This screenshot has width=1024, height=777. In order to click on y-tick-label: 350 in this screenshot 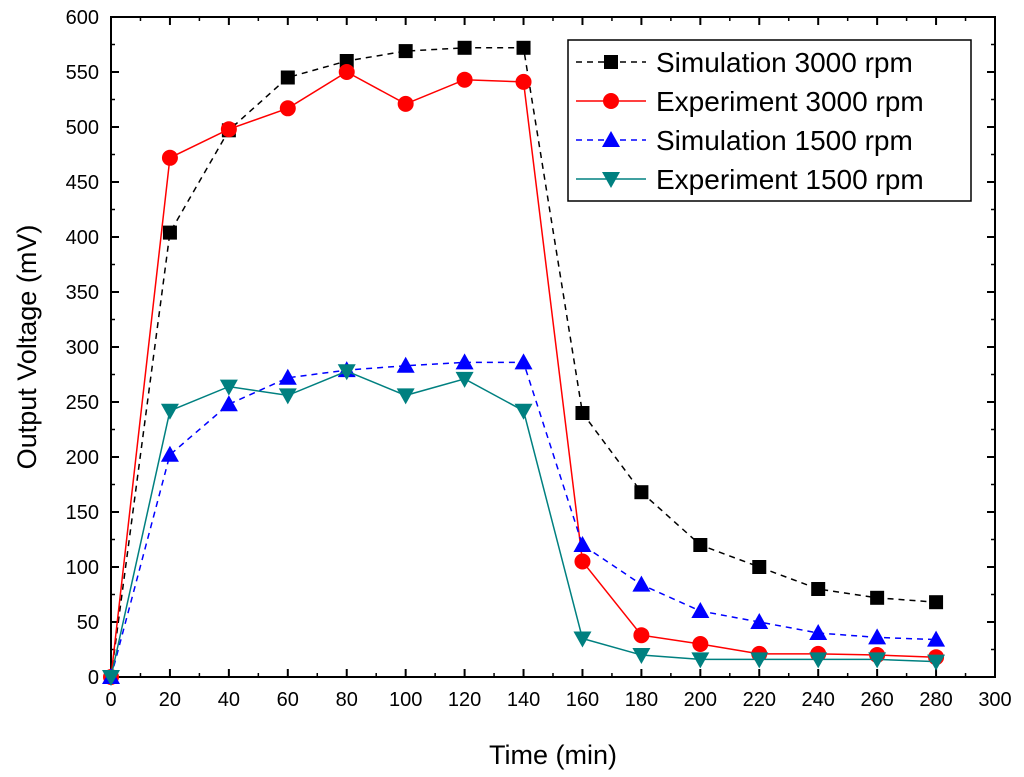, I will do `click(82, 293)`.